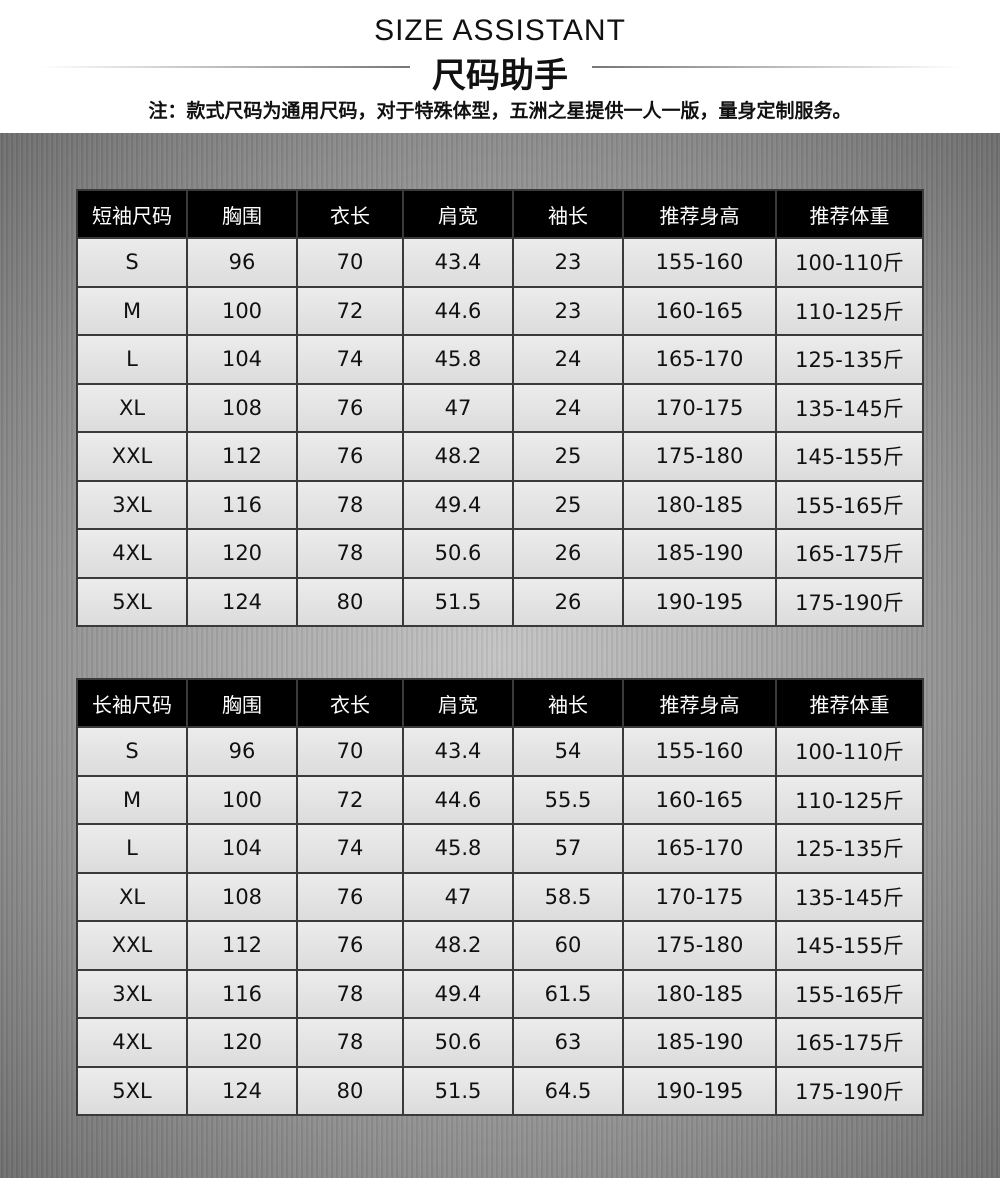 The width and height of the screenshot is (1000, 1178). What do you see at coordinates (500, 945) in the screenshot?
I see `table-row: XXL 112 76 48.2 60 175-180 145-155斤` at bounding box center [500, 945].